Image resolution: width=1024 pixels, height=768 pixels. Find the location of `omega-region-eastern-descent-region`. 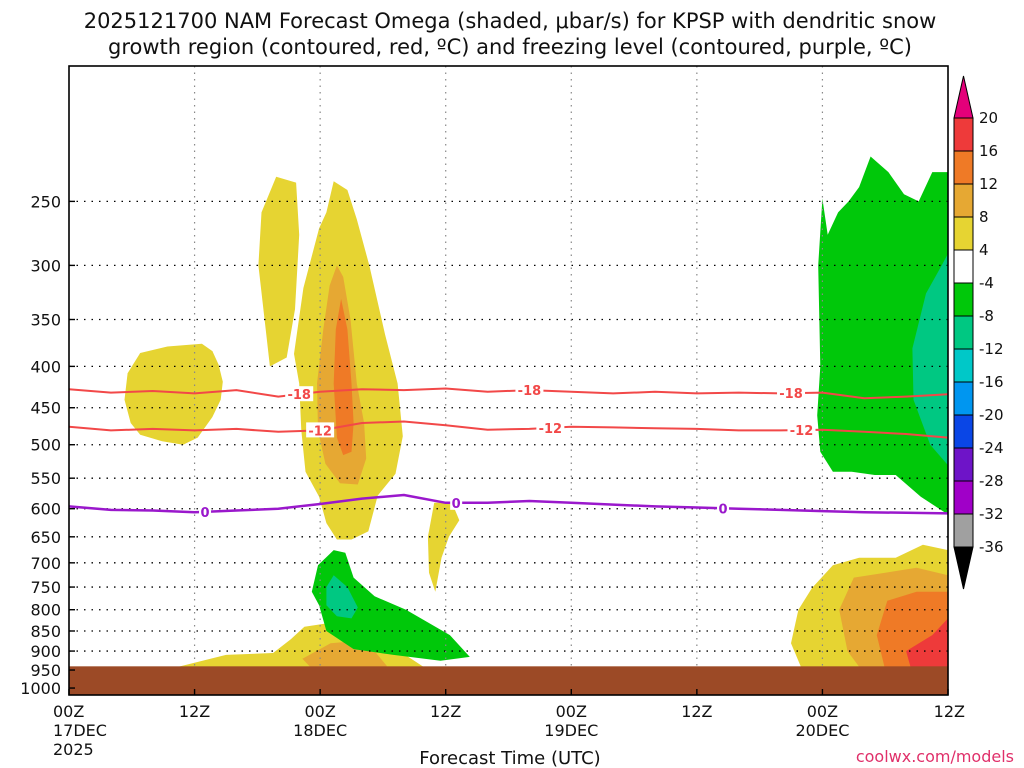

omega-region-eastern-descent-region is located at coordinates (882, 335).